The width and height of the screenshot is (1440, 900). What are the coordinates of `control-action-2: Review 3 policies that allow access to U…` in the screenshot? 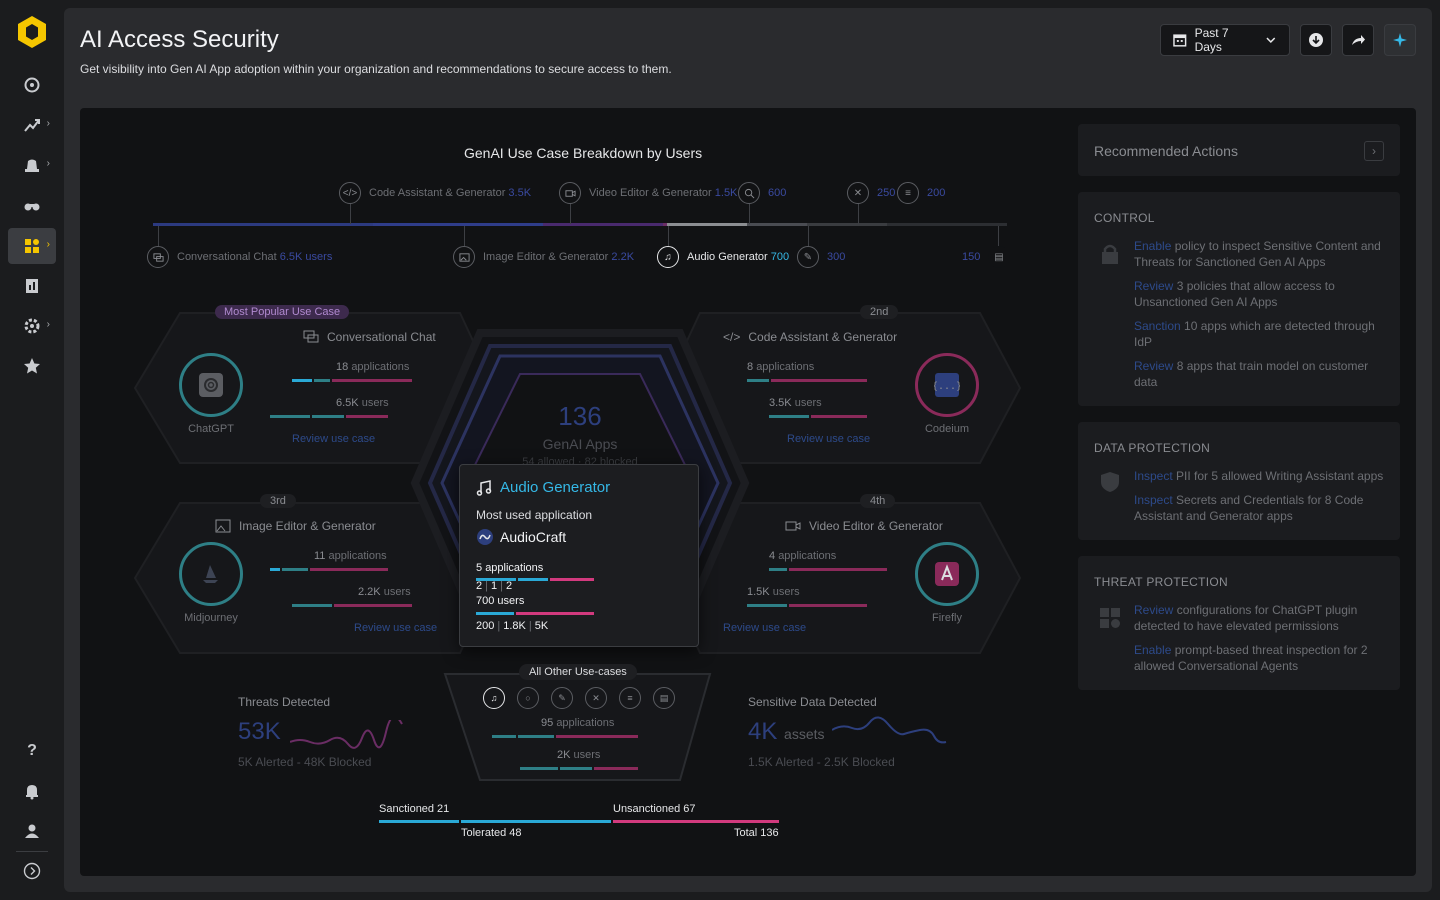 It's located at (1234, 294).